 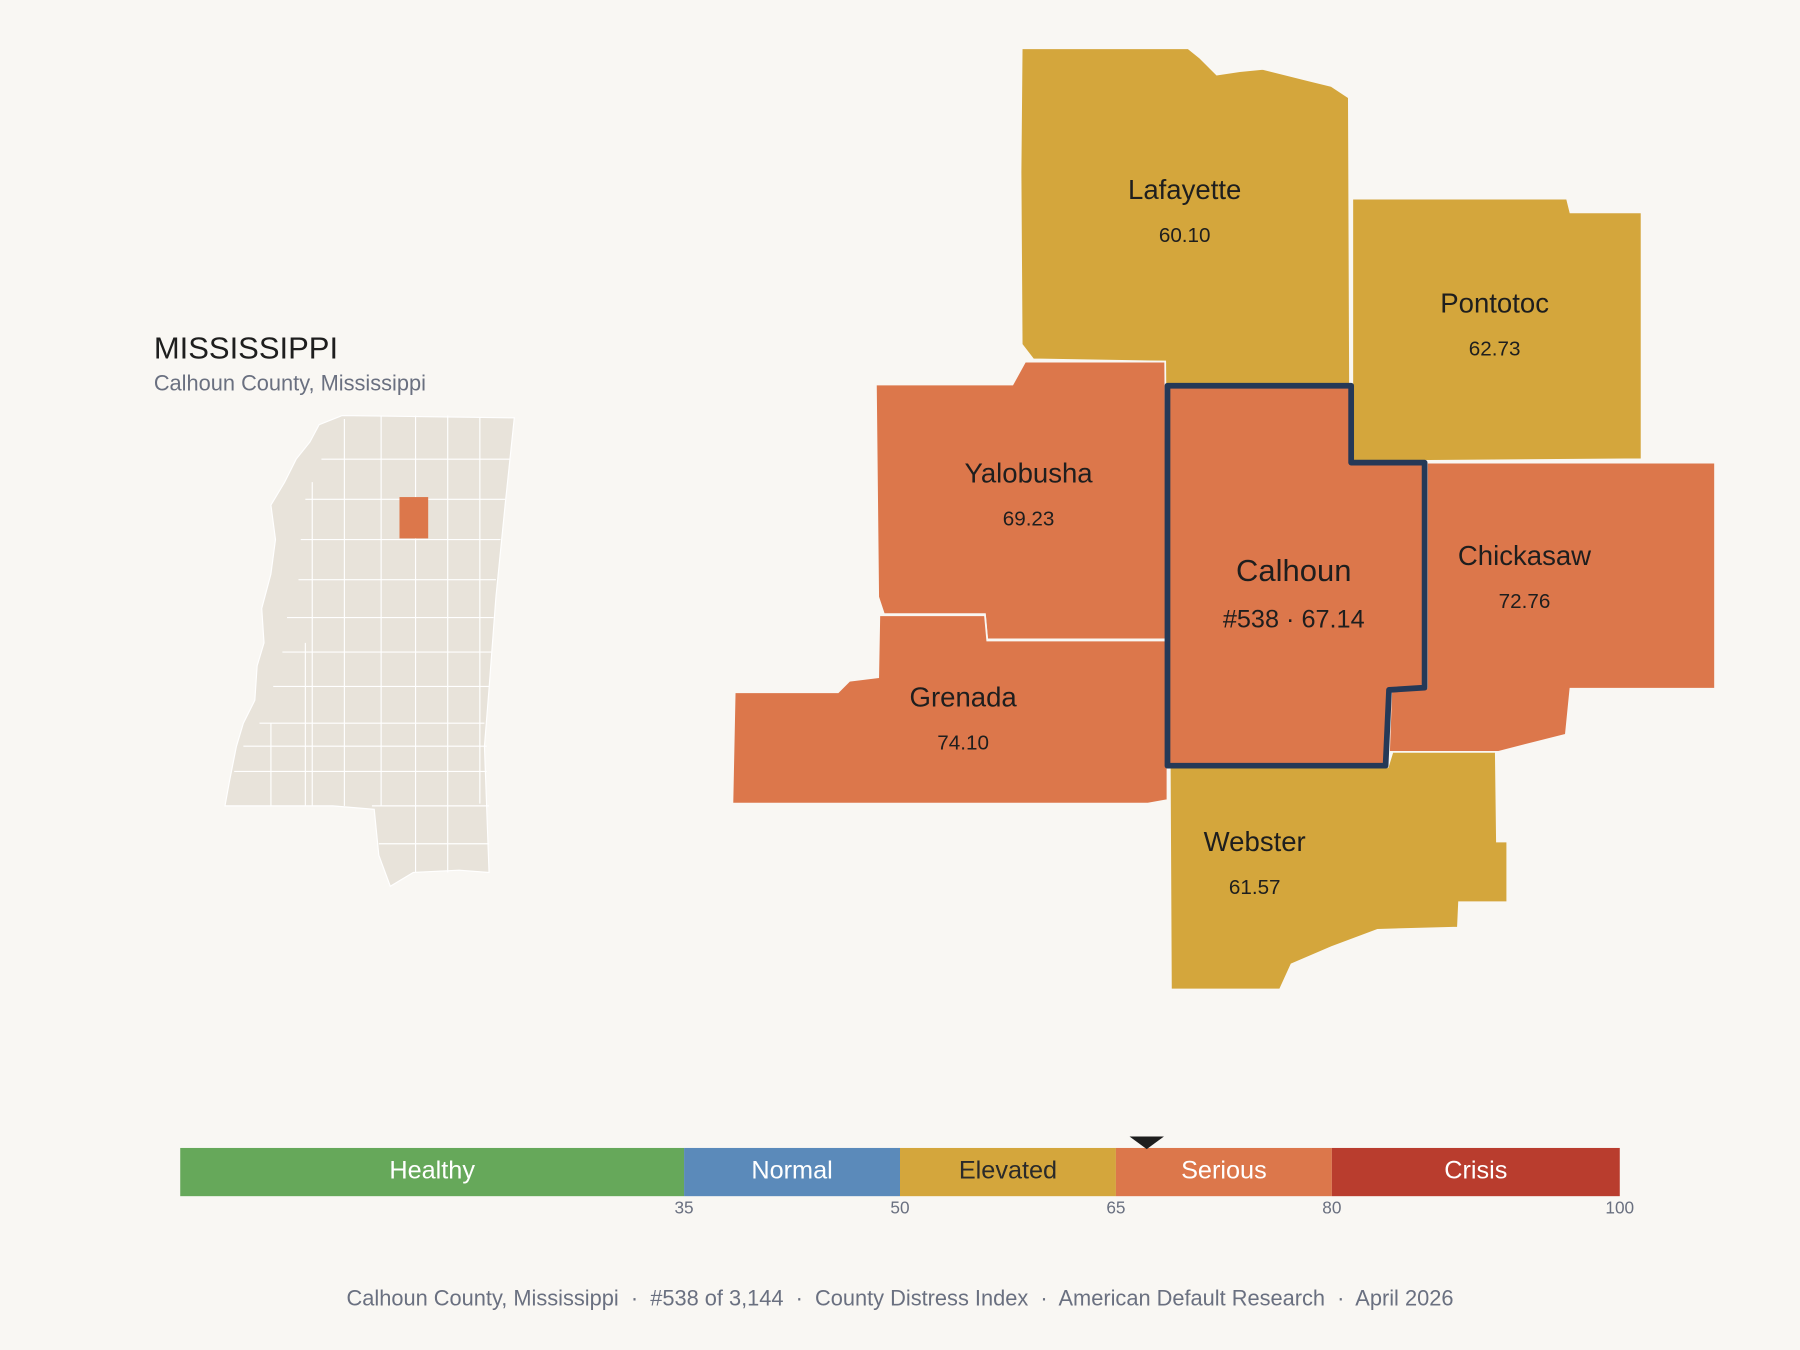 I want to click on county-value: #538 · 67.14, so click(x=1294, y=620).